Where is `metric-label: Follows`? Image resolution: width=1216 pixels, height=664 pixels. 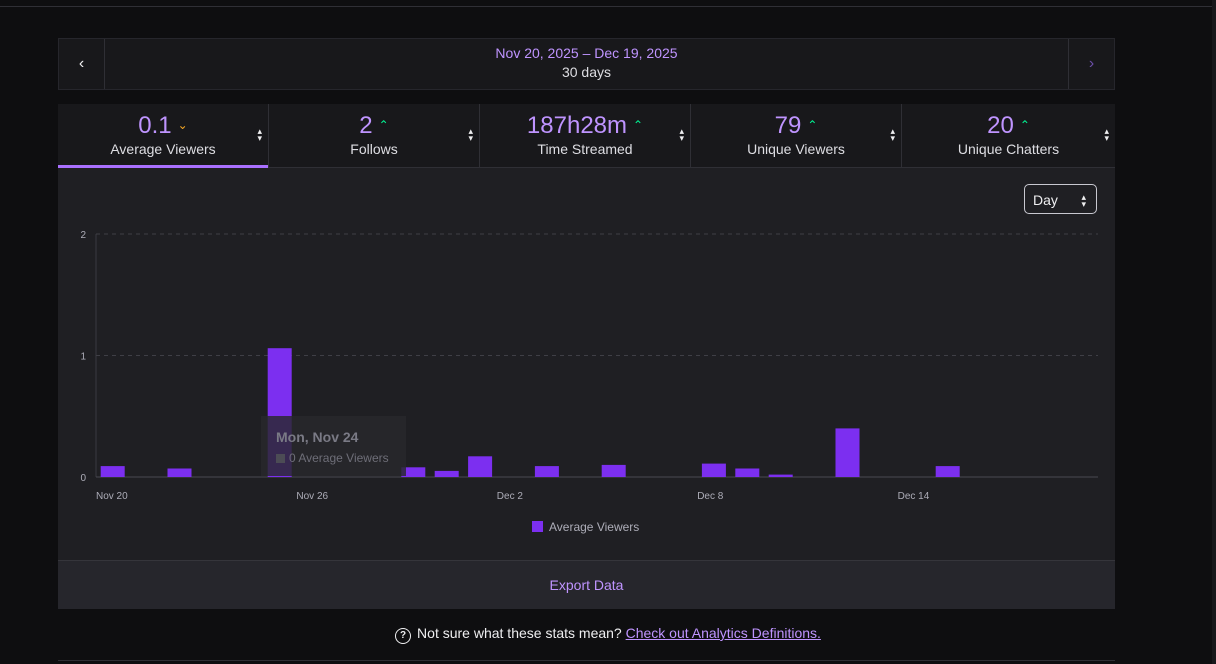 metric-label: Follows is located at coordinates (374, 149).